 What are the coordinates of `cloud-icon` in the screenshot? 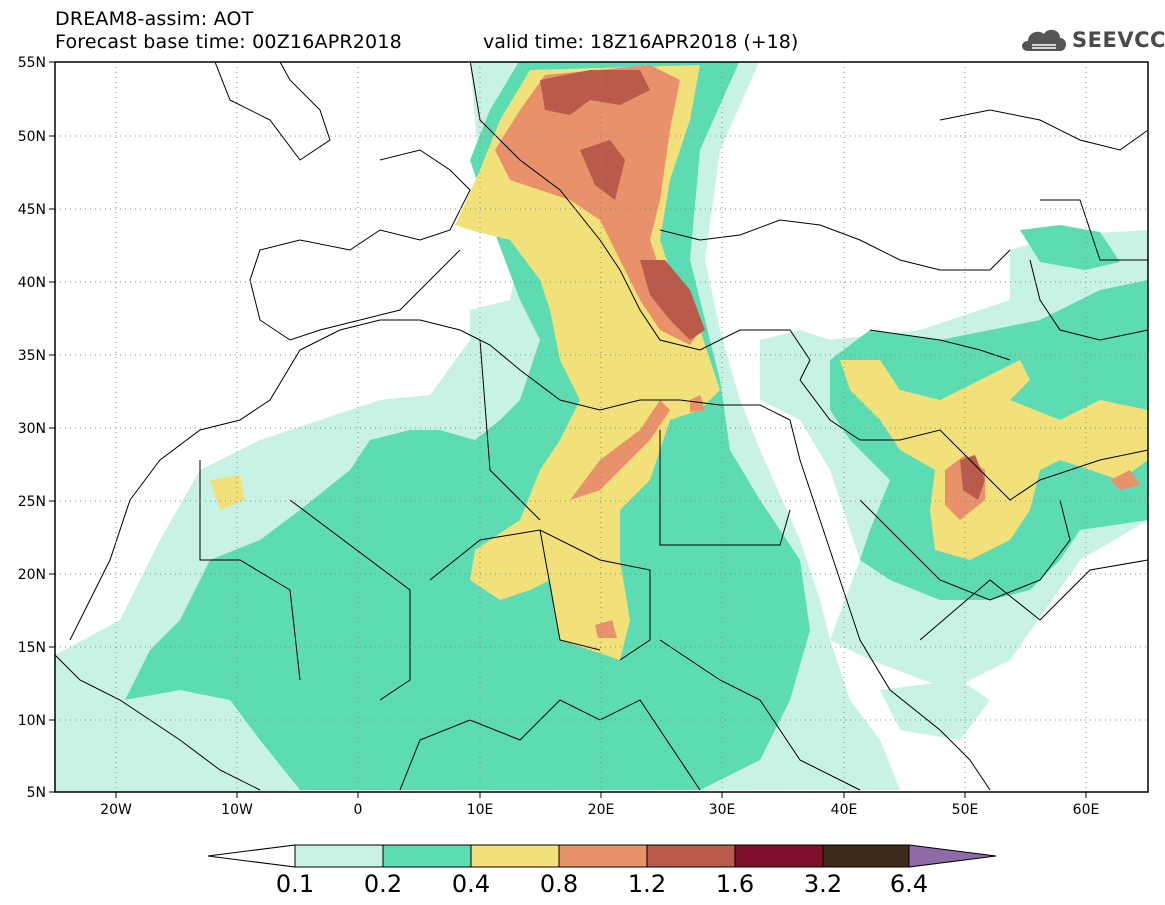 It's located at (1044, 40).